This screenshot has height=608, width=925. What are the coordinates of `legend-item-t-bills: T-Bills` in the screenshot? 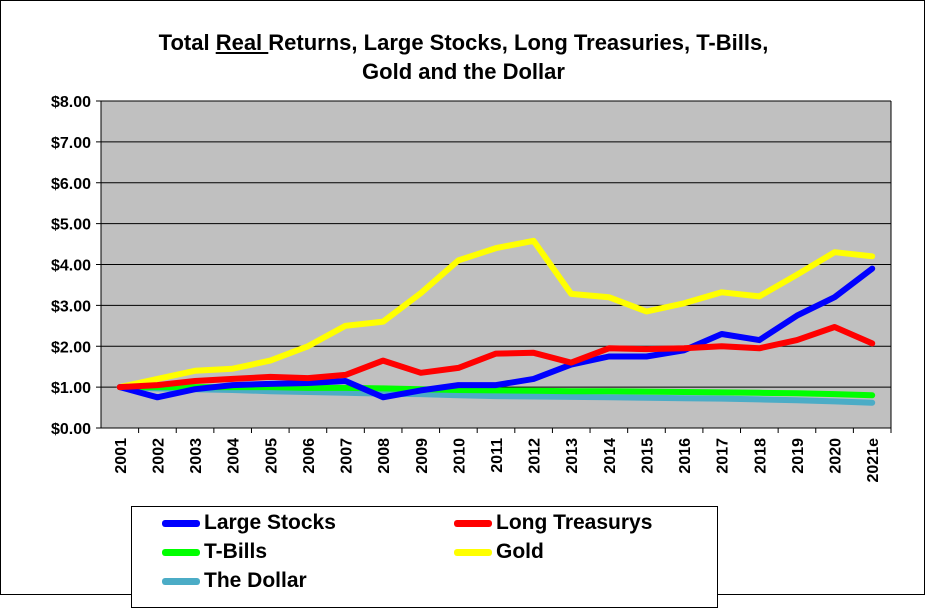 It's located at (214, 552).